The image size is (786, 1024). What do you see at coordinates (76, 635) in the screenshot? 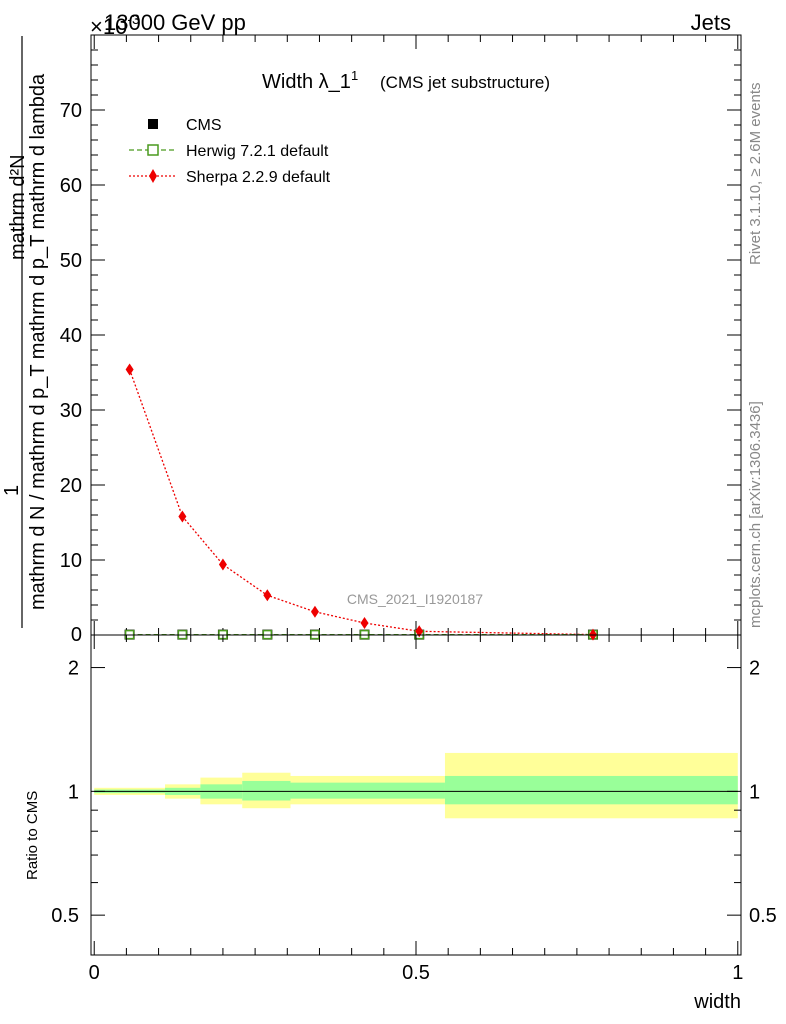
I see `main-y-tick-label-zero: 0` at bounding box center [76, 635].